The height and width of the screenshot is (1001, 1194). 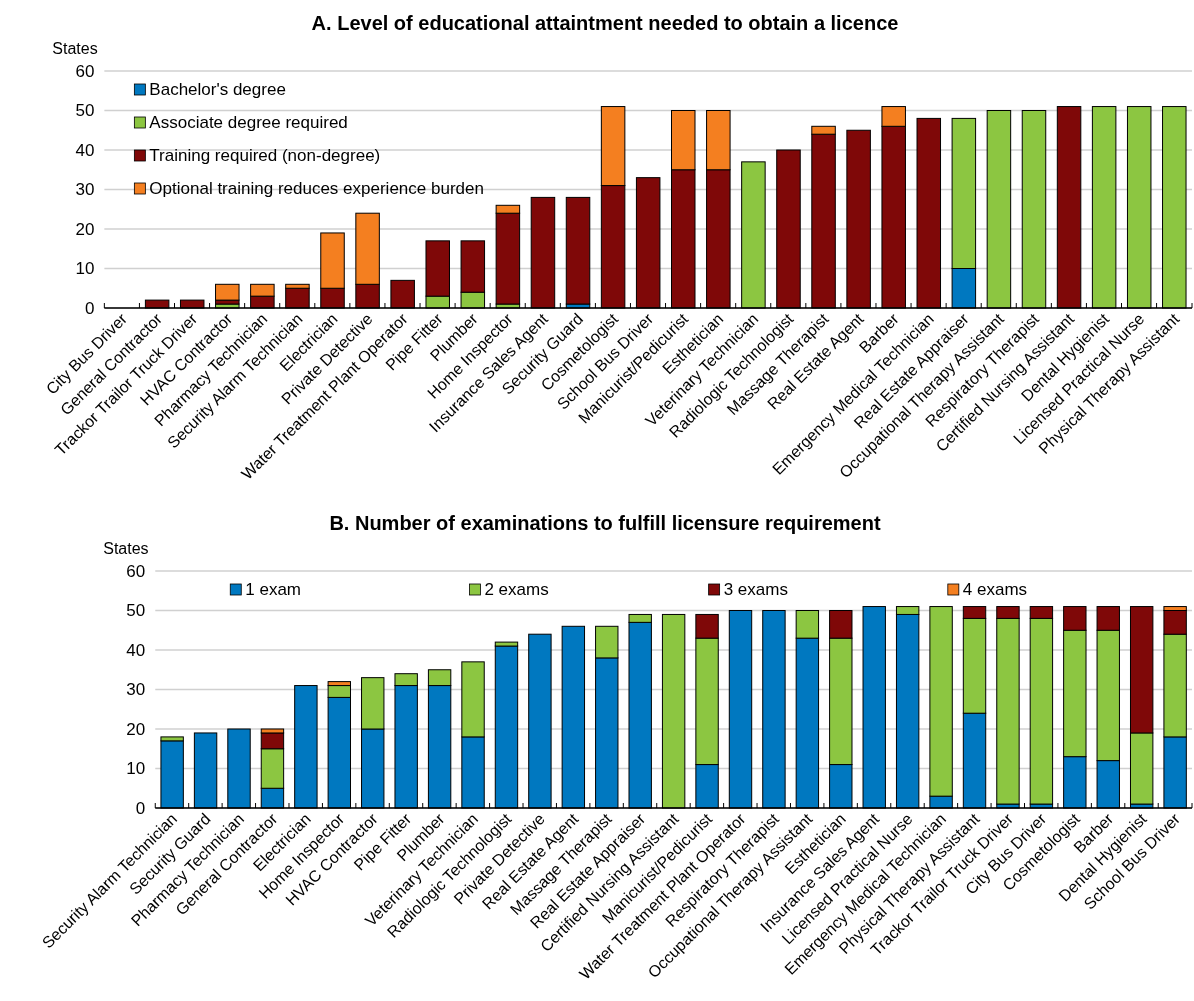 What do you see at coordinates (995, 589) in the screenshot?
I see `legend-label: 4 exams` at bounding box center [995, 589].